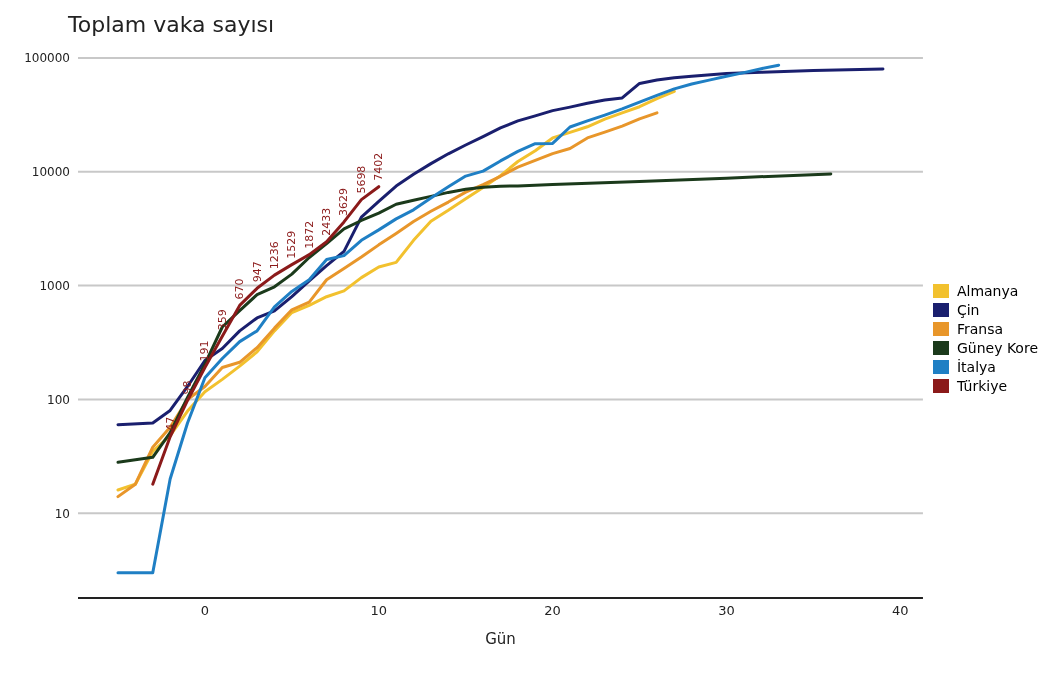 This screenshot has height=680, width=1056. Describe the element at coordinates (62, 513) in the screenshot. I see `y-tick-label: 10` at that location.